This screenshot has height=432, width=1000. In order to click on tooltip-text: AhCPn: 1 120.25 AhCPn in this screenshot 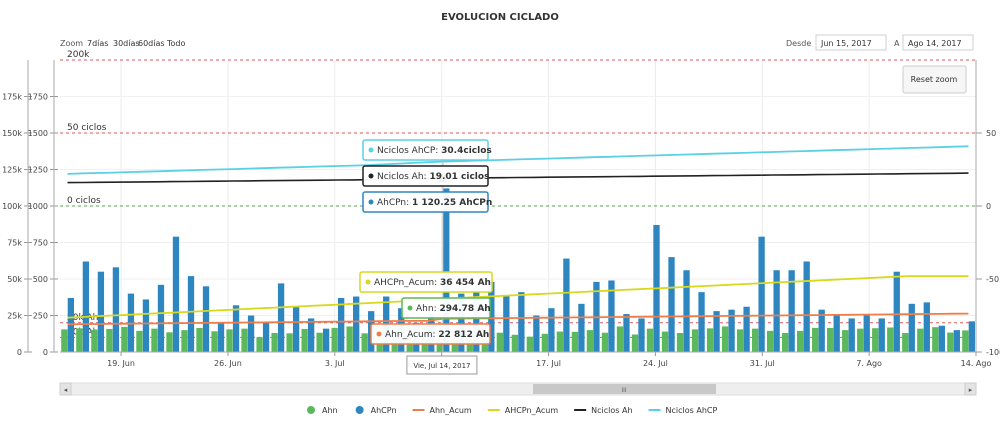, I will do `click(434, 203)`.